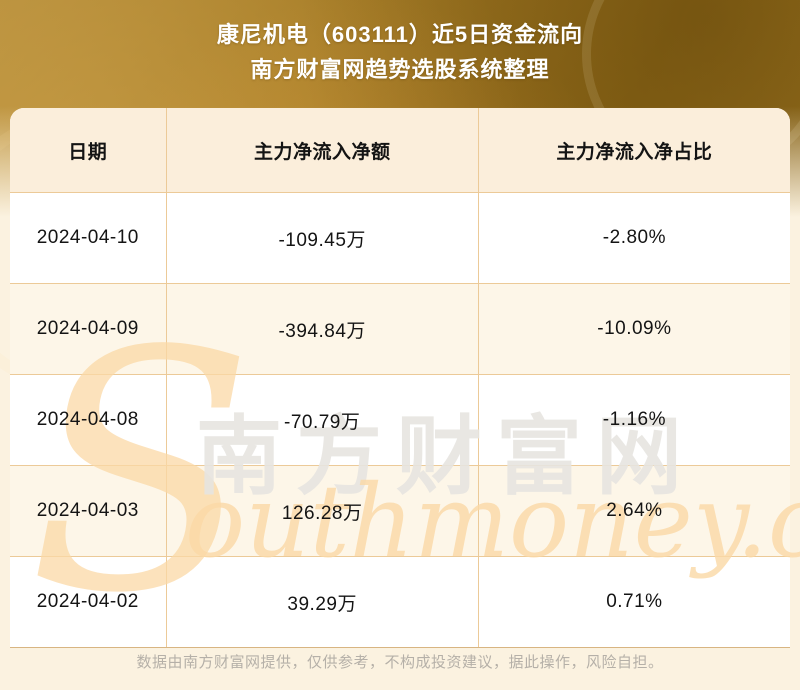 Image resolution: width=800 pixels, height=690 pixels. Describe the element at coordinates (88, 152) in the screenshot. I see `column-header-date: 日期` at that location.